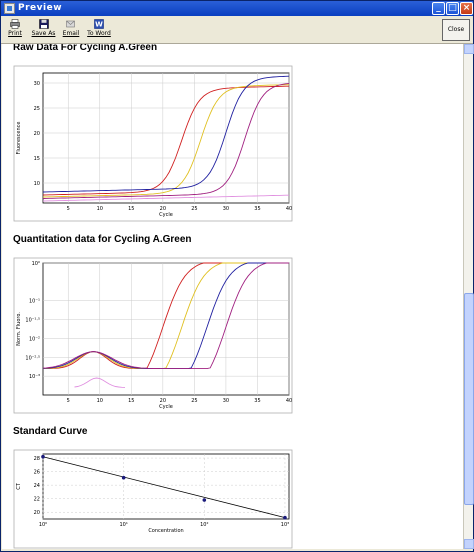 Image resolution: width=474 pixels, height=552 pixels. What do you see at coordinates (466, 8) in the screenshot?
I see `close-window-button: ×` at bounding box center [466, 8].